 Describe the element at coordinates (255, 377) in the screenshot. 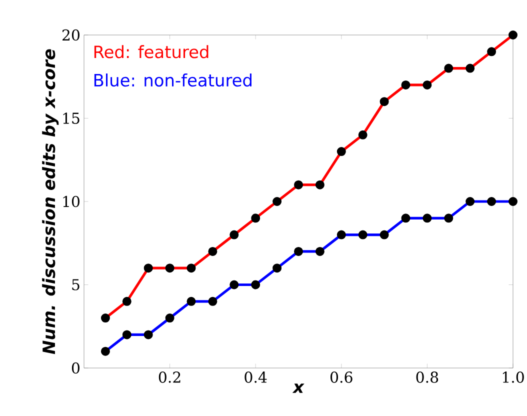

I see `x-tick-label: 0.4` at that location.